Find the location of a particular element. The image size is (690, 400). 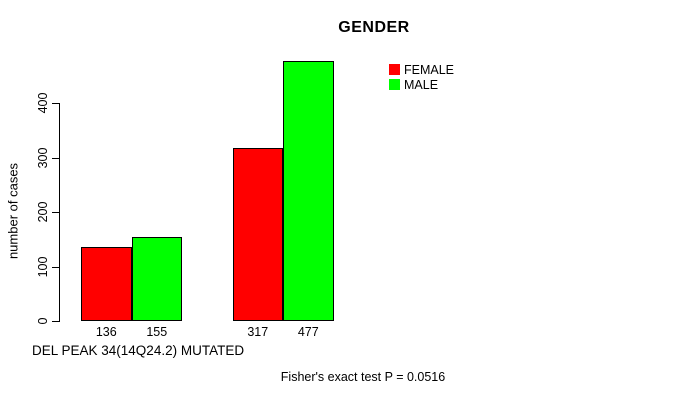

bar-male-group2 is located at coordinates (308, 191).